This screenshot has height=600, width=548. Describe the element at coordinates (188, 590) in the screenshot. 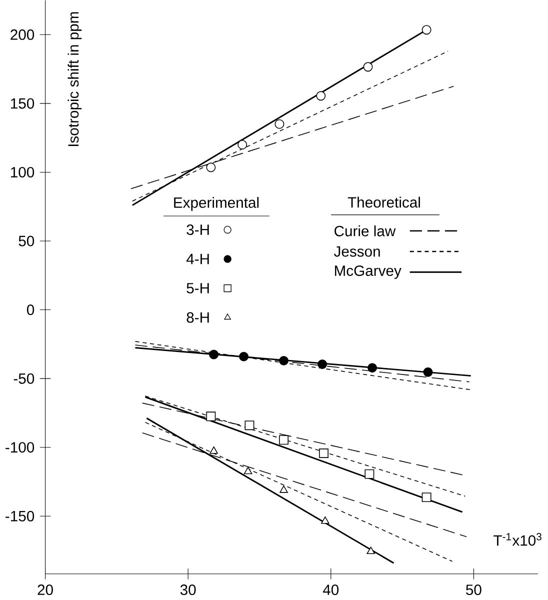

I see `x-tick-label: 30` at that location.